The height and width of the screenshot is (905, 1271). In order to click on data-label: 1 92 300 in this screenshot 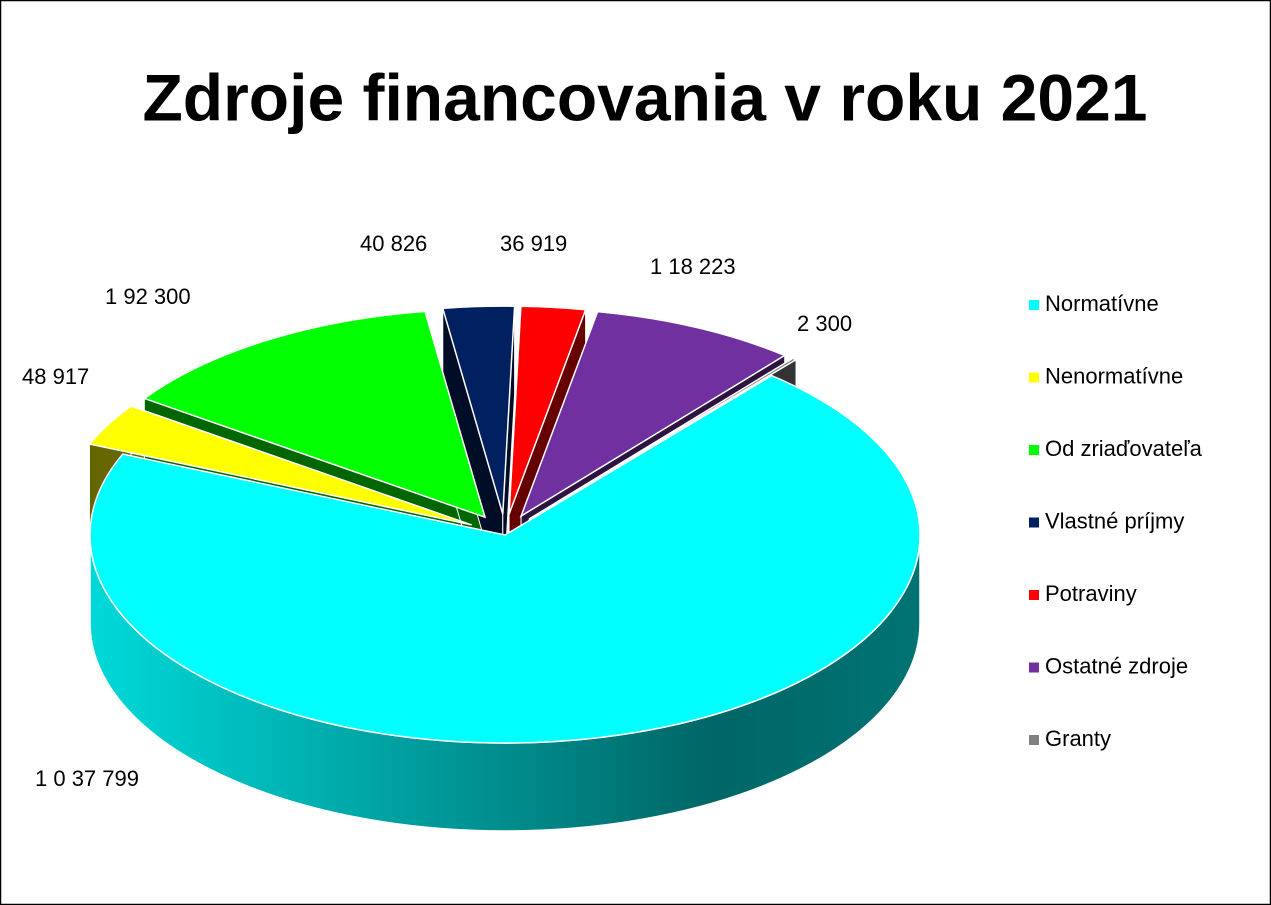, I will do `click(148, 296)`.